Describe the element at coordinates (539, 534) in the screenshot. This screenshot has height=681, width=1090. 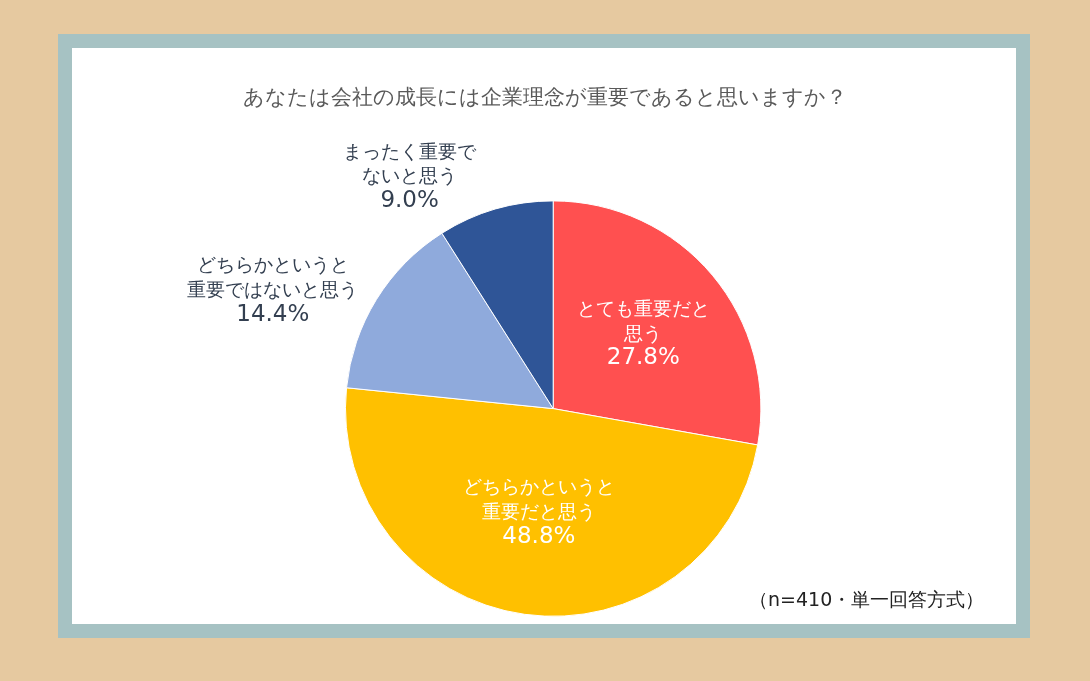
I see `data-label: 48.8%` at that location.